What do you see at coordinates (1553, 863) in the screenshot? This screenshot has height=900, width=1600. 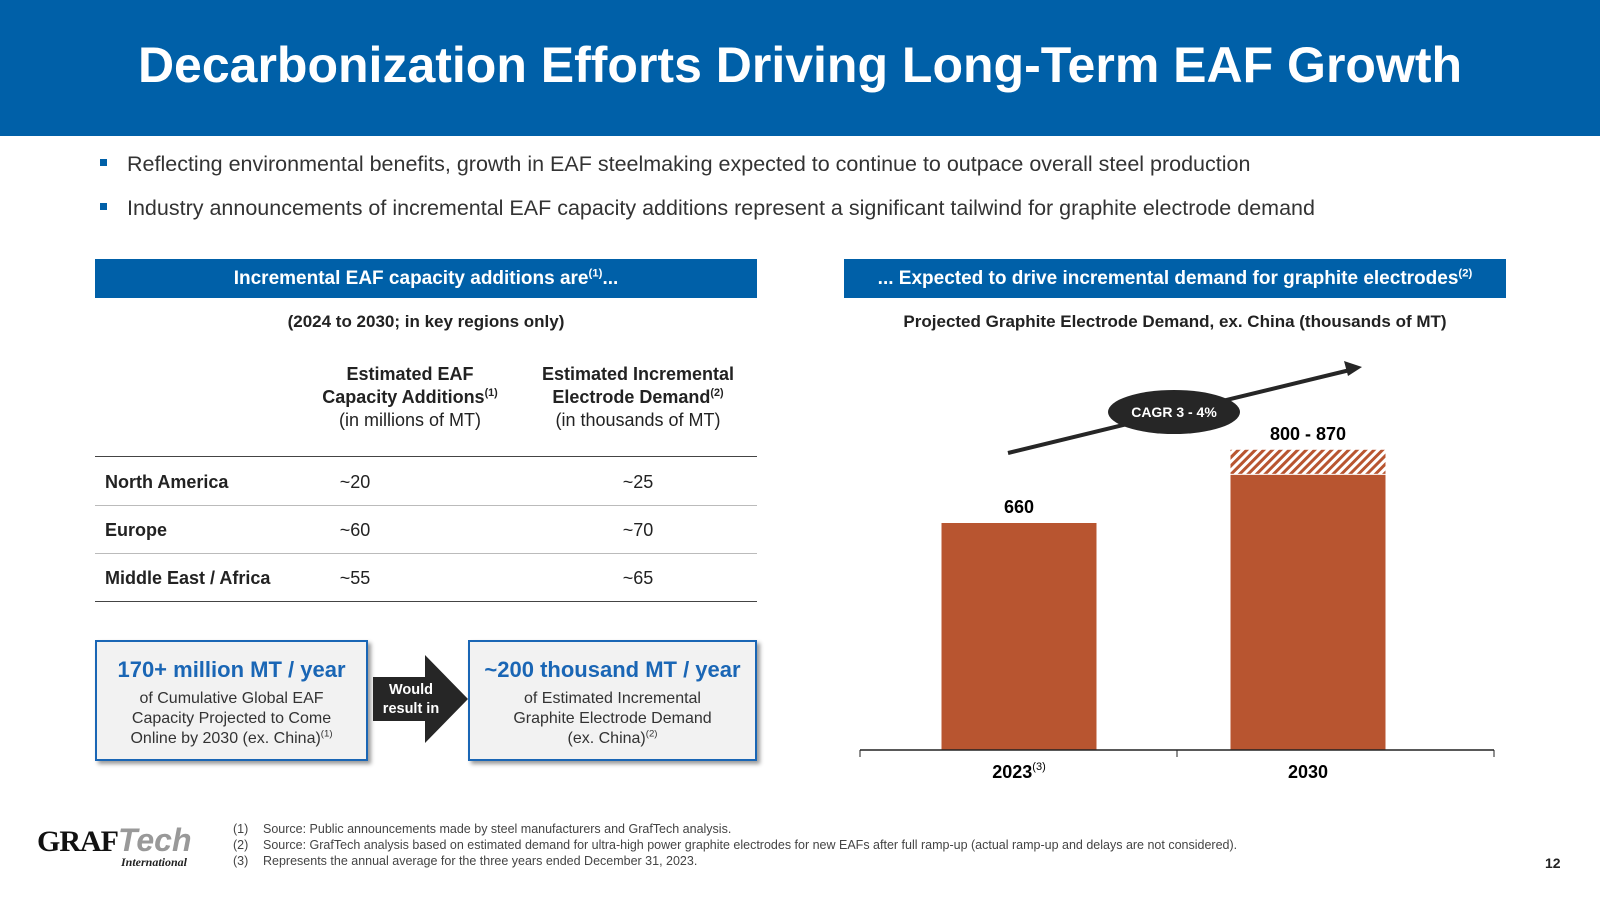 I see `page-number: 12` at bounding box center [1553, 863].